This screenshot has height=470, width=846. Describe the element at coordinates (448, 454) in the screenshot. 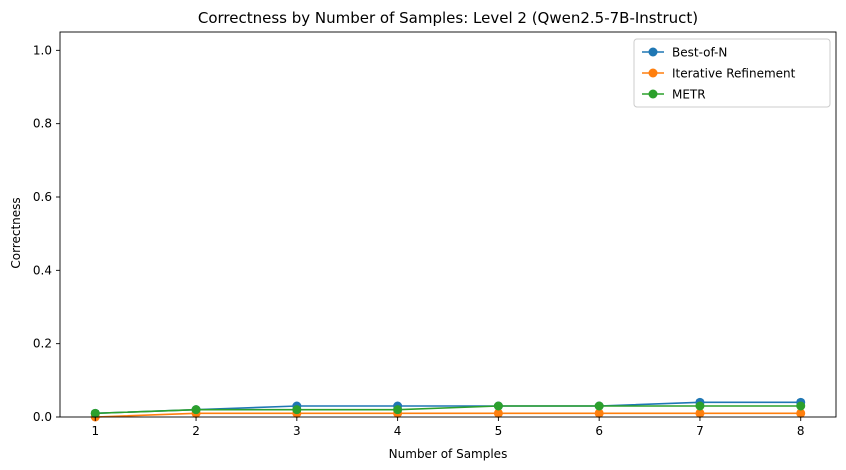

I see `x-axis-label: Number of Samples` at that location.